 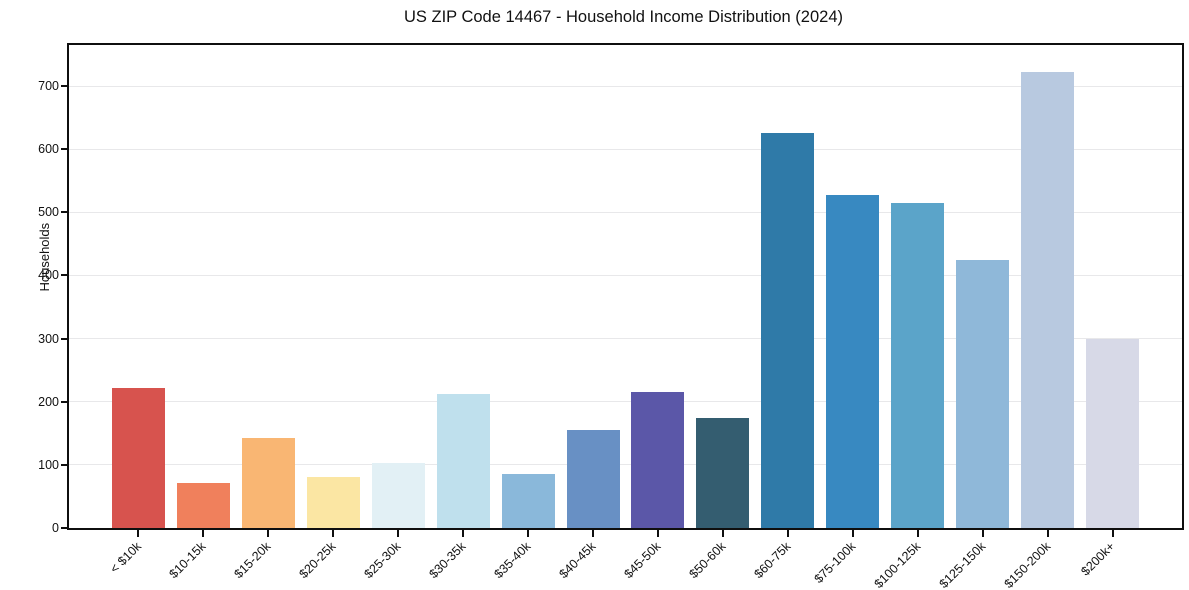 What do you see at coordinates (138, 457) in the screenshot?
I see `bar-10k` at bounding box center [138, 457].